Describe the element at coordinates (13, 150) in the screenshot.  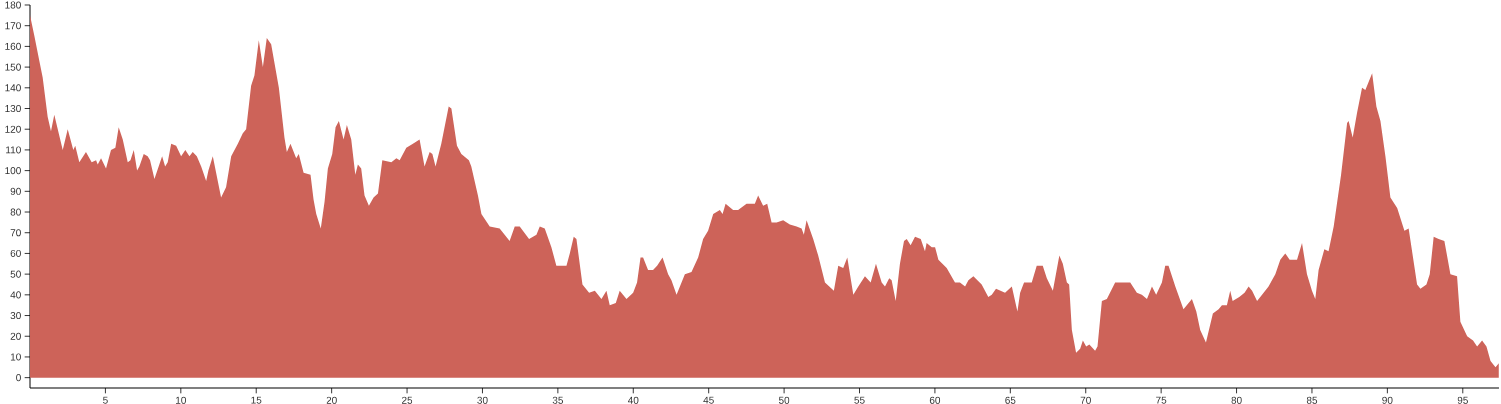
I see `y-tick-label: 110` at that location.